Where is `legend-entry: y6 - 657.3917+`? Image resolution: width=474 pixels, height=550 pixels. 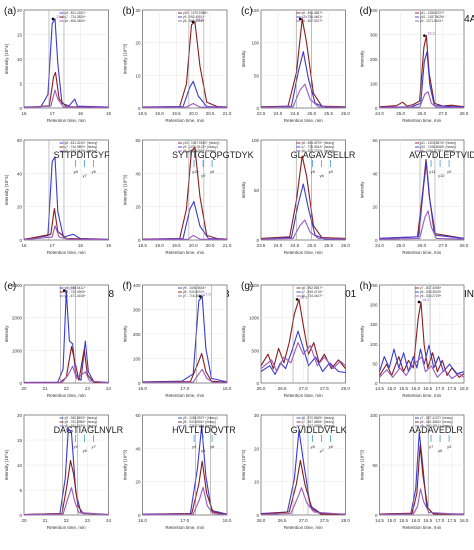
legend-entry: y6 - 657.3917+ is located at coordinates (311, 21).